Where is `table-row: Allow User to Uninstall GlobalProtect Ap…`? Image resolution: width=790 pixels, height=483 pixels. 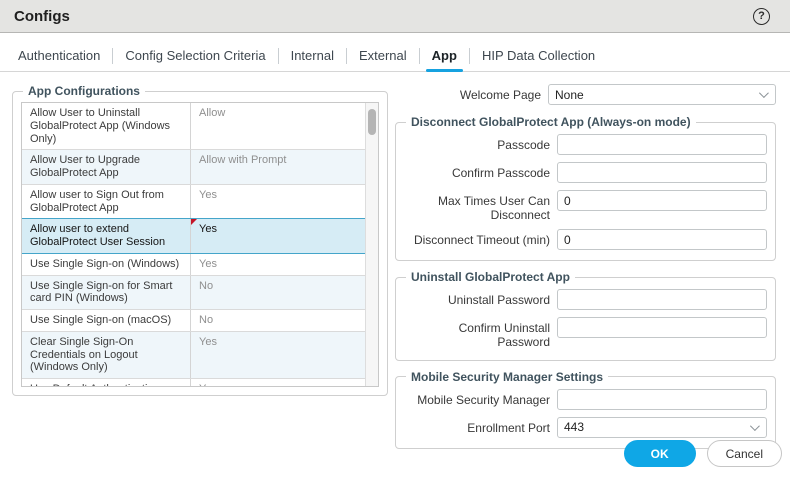
table-row: Allow User to Uninstall GlobalProtect Ap… is located at coordinates (193, 127).